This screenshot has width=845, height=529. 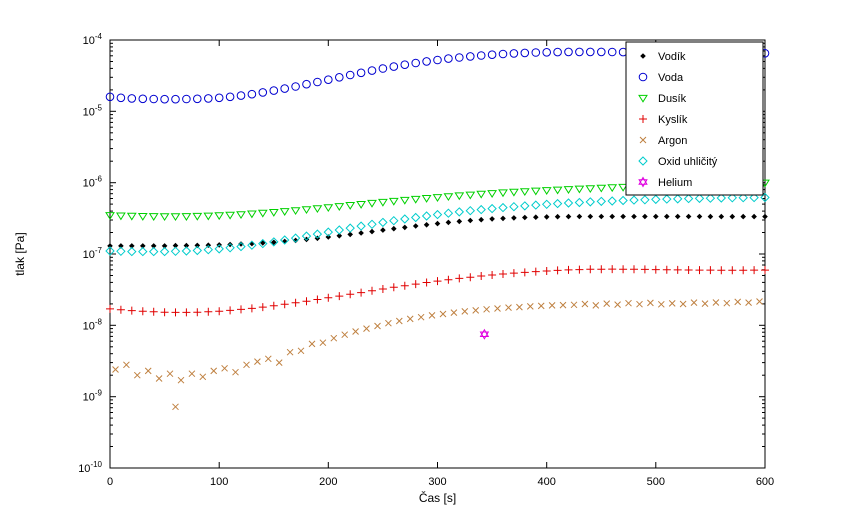 I want to click on legend-entry-voda: Voda, so click(x=661, y=78).